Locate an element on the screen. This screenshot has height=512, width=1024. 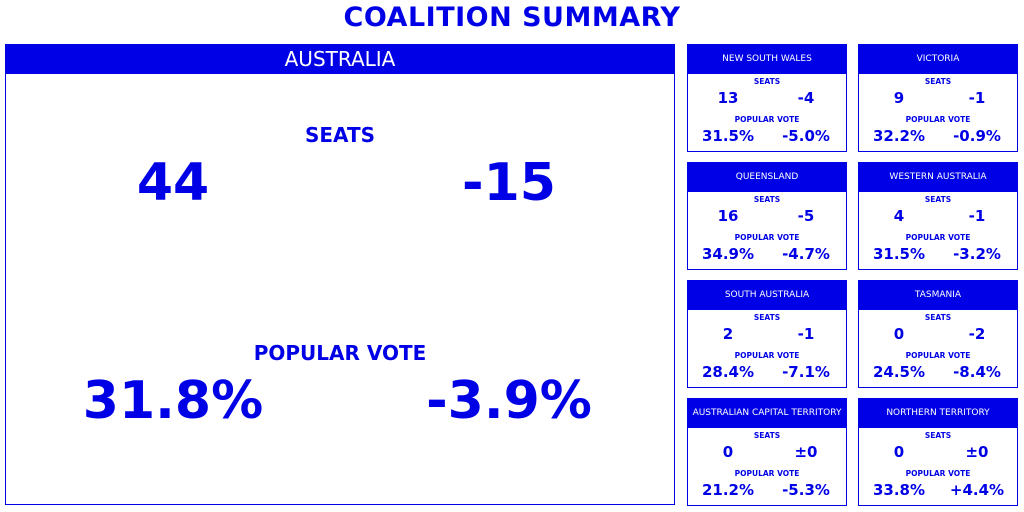
state-name: SOUTH AUSTRALIA is located at coordinates (767, 295).